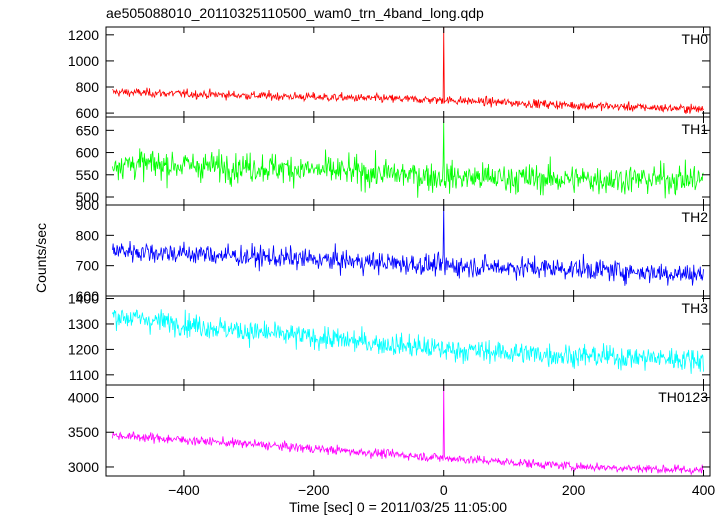  What do you see at coordinates (88, 87) in the screenshot?
I see `y-tick-label-th0-800: 800` at bounding box center [88, 87].